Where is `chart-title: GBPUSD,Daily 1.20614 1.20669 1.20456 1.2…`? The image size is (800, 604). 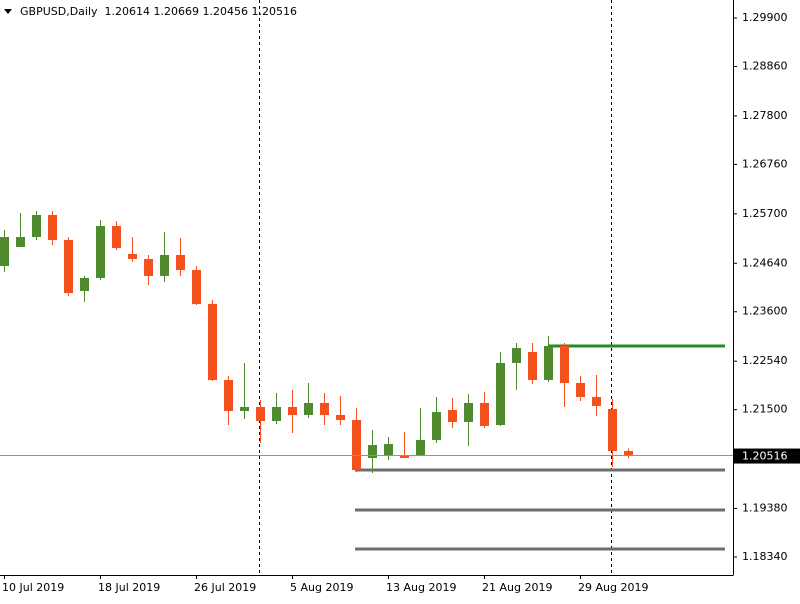
chart-title: GBPUSD,Daily 1.20614 1.20669 1.20456 1.2… is located at coordinates (158, 11).